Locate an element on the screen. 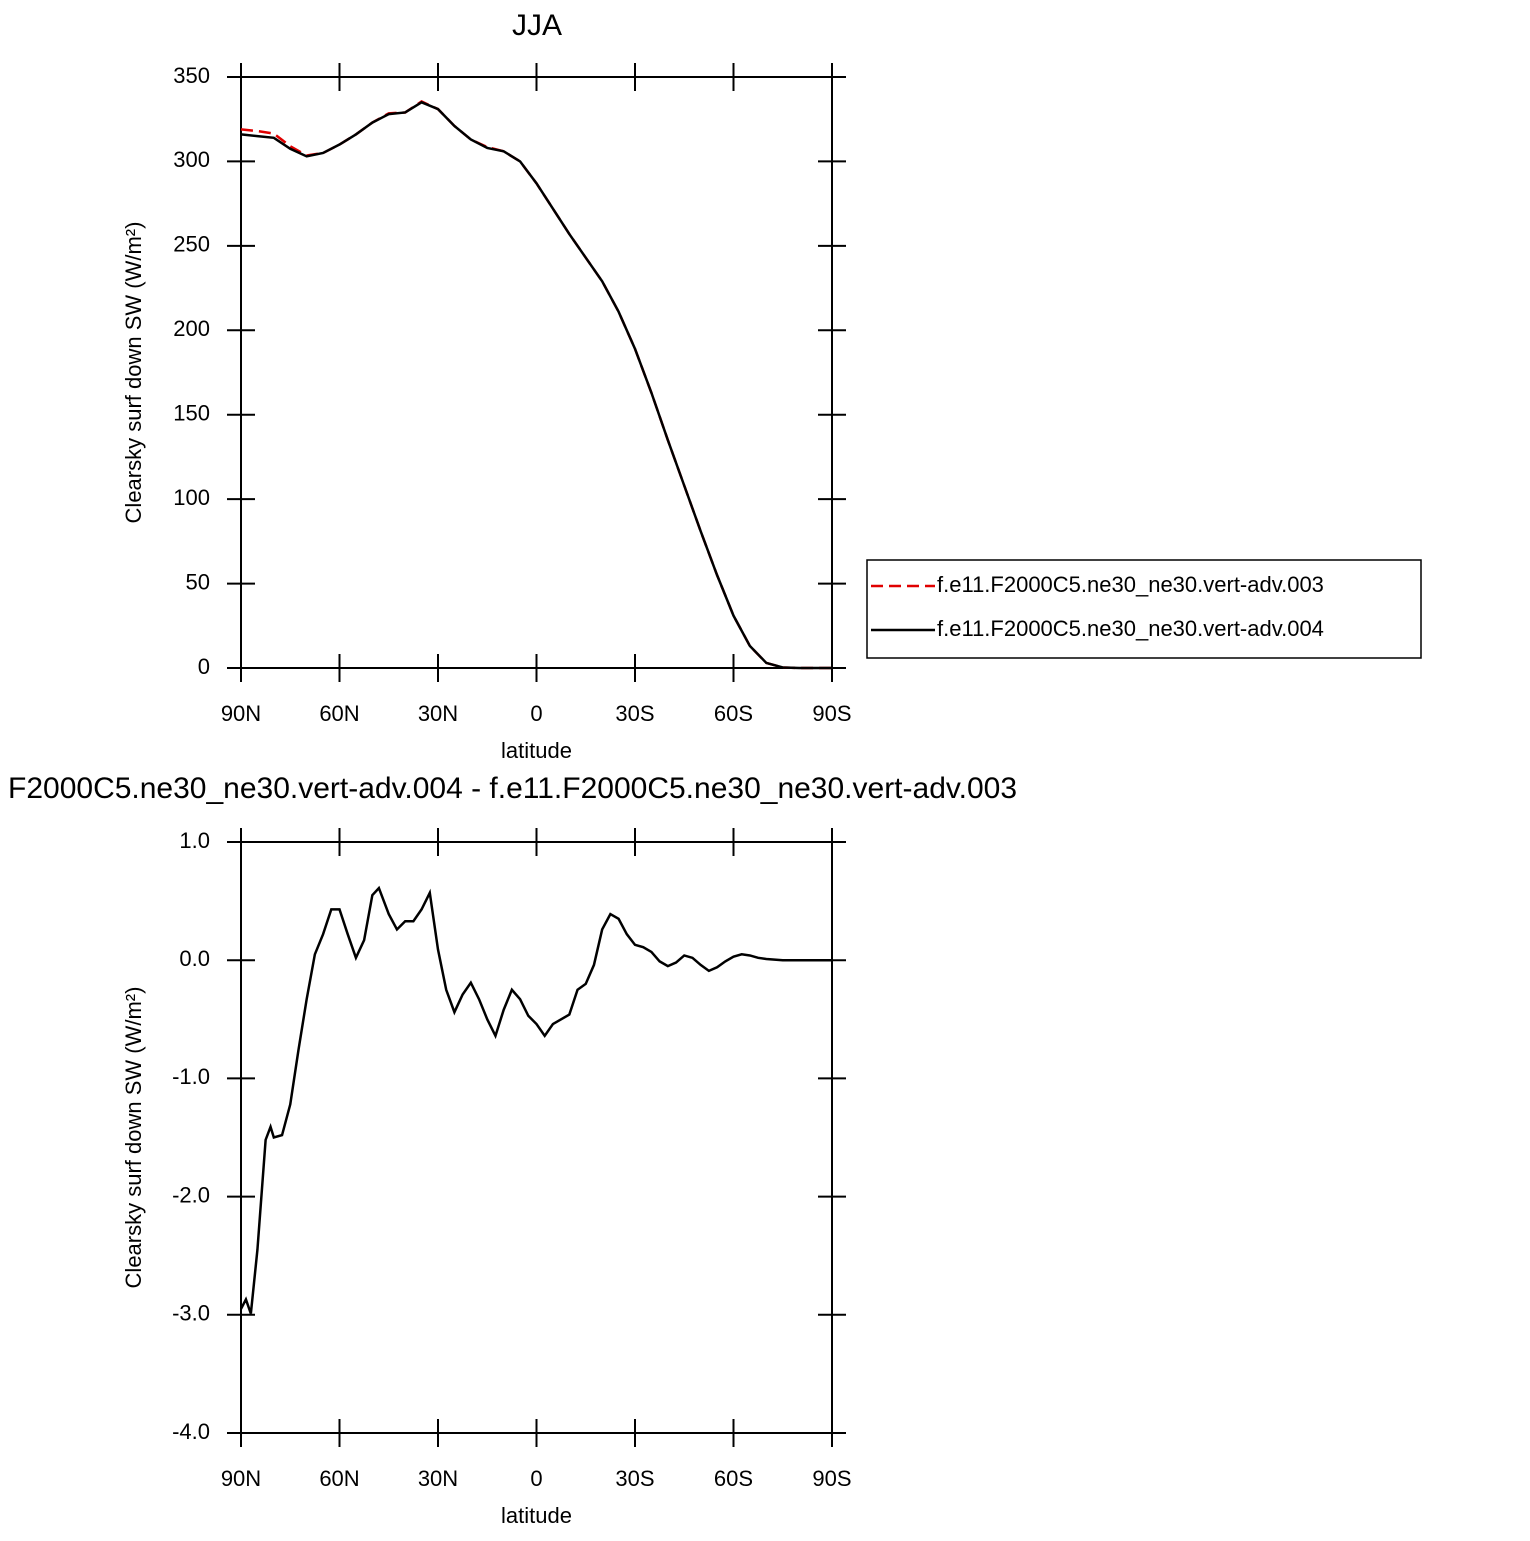 This screenshot has width=1530, height=1541. y-tick-label: 0 is located at coordinates (204, 666).